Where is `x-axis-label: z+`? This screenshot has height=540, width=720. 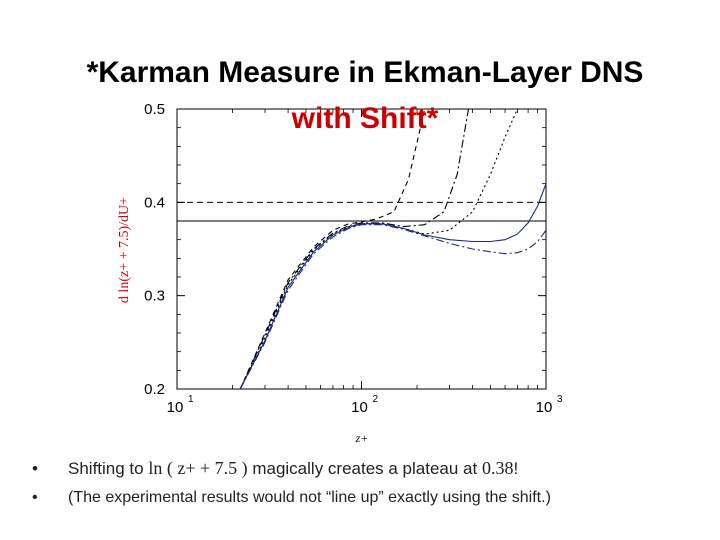
x-axis-label: z+ is located at coordinates (362, 438).